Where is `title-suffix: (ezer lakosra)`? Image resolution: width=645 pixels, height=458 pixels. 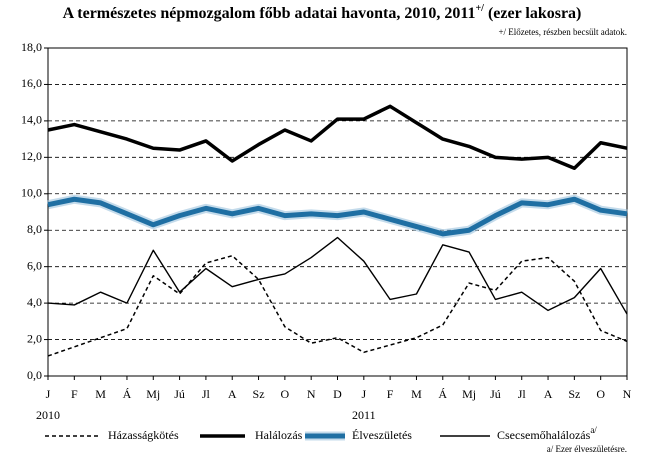 title-suffix: (ezer lakosra) is located at coordinates (532, 13).